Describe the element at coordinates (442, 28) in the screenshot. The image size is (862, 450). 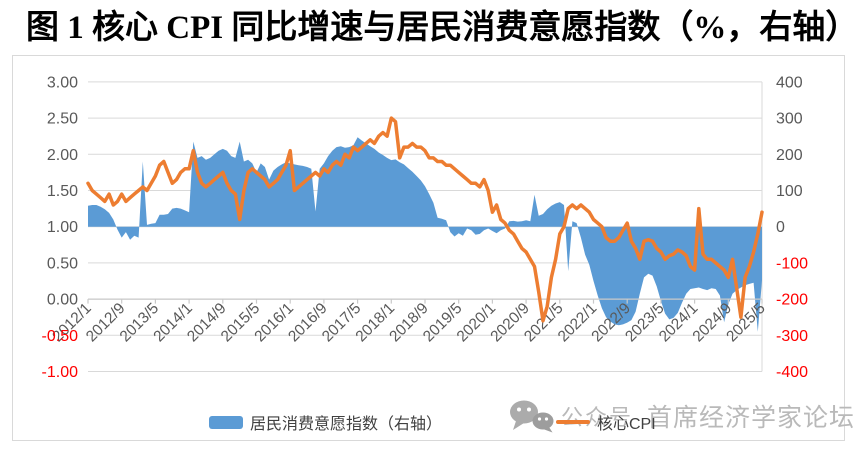
I see `figure-title: 图 1 核心 CPI 同比增速与居民消费意愿指数（%，右轴）` at that location.